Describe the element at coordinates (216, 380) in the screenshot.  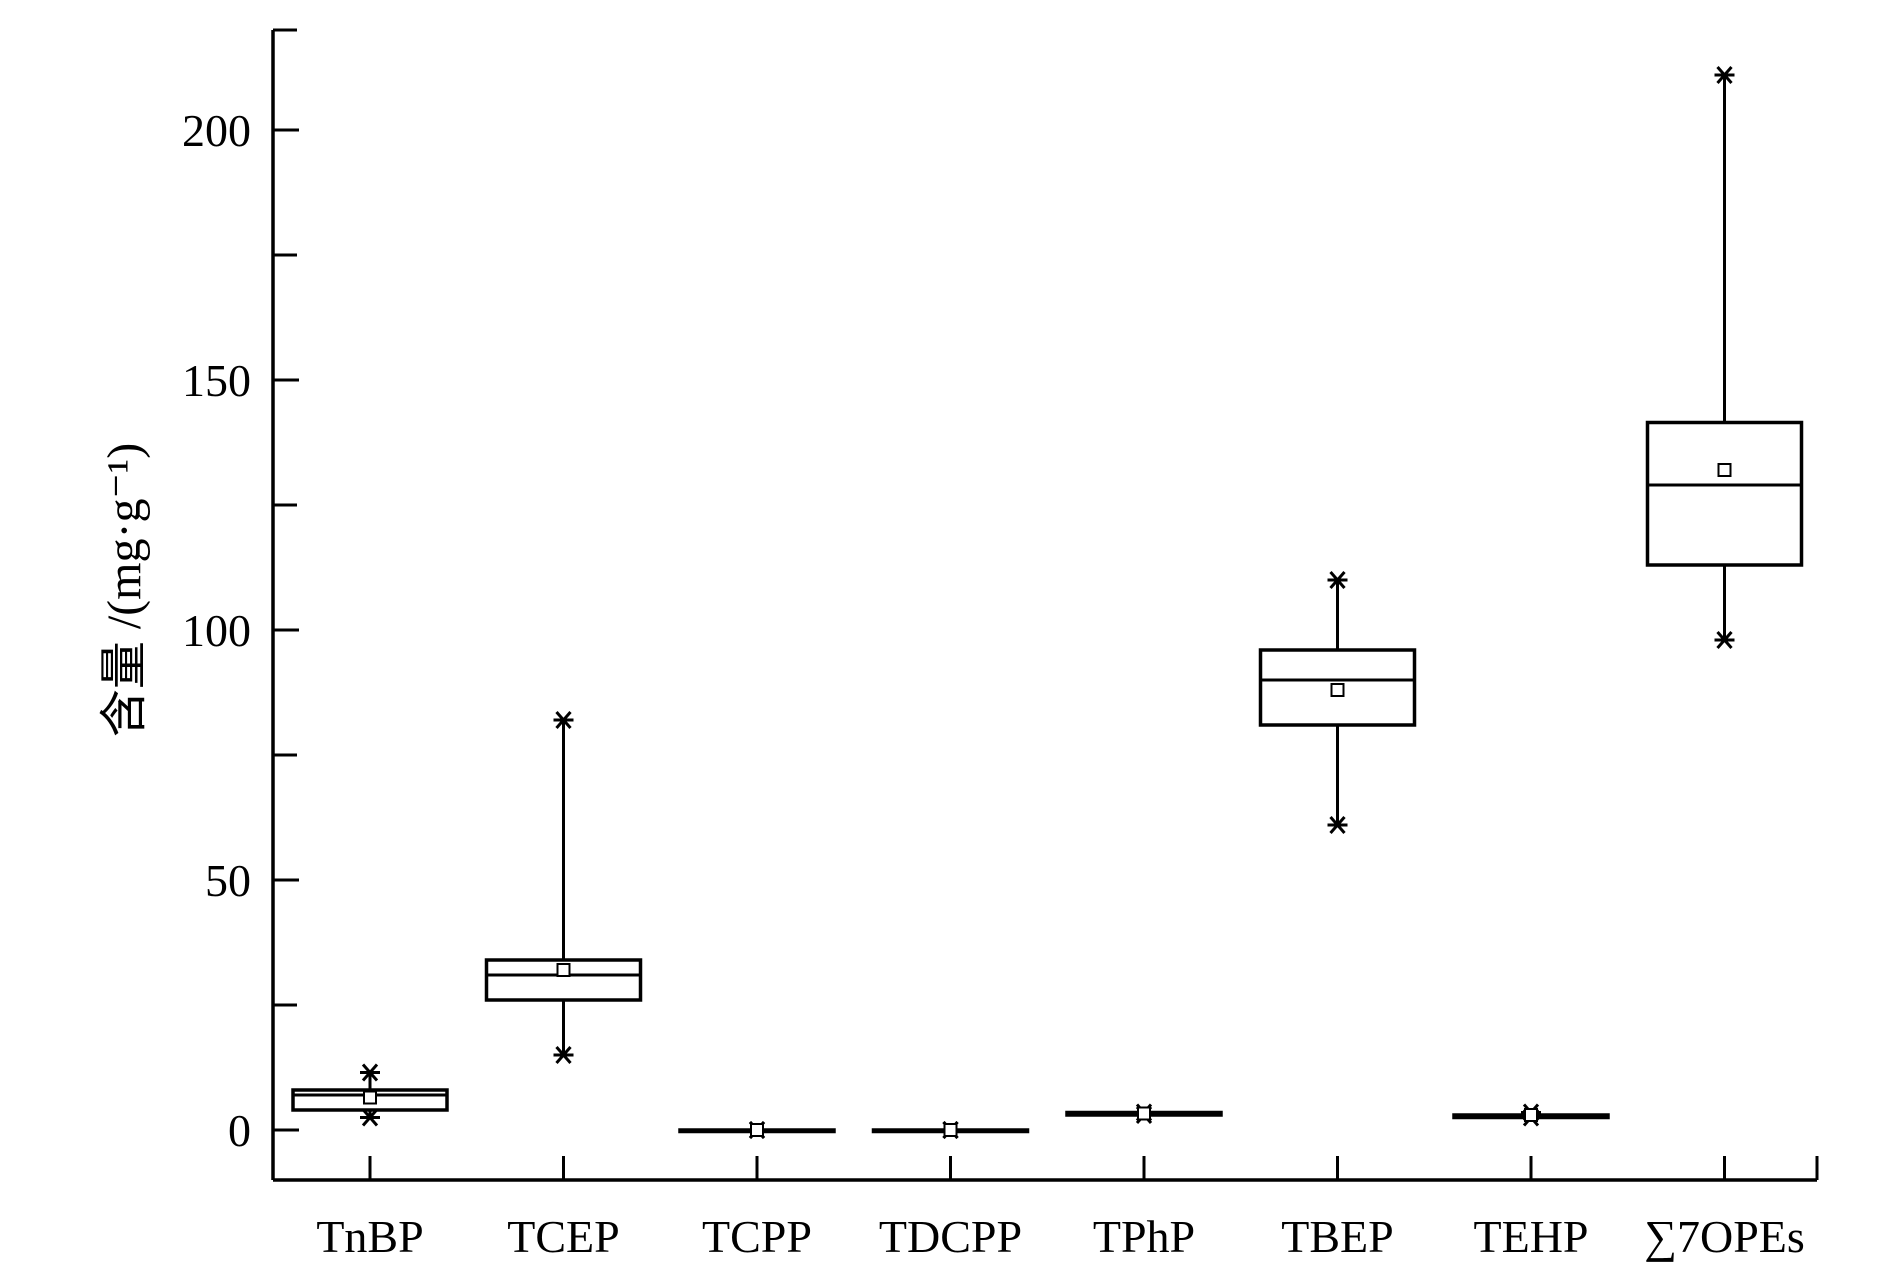
I see `y-tick-label: 150` at that location.